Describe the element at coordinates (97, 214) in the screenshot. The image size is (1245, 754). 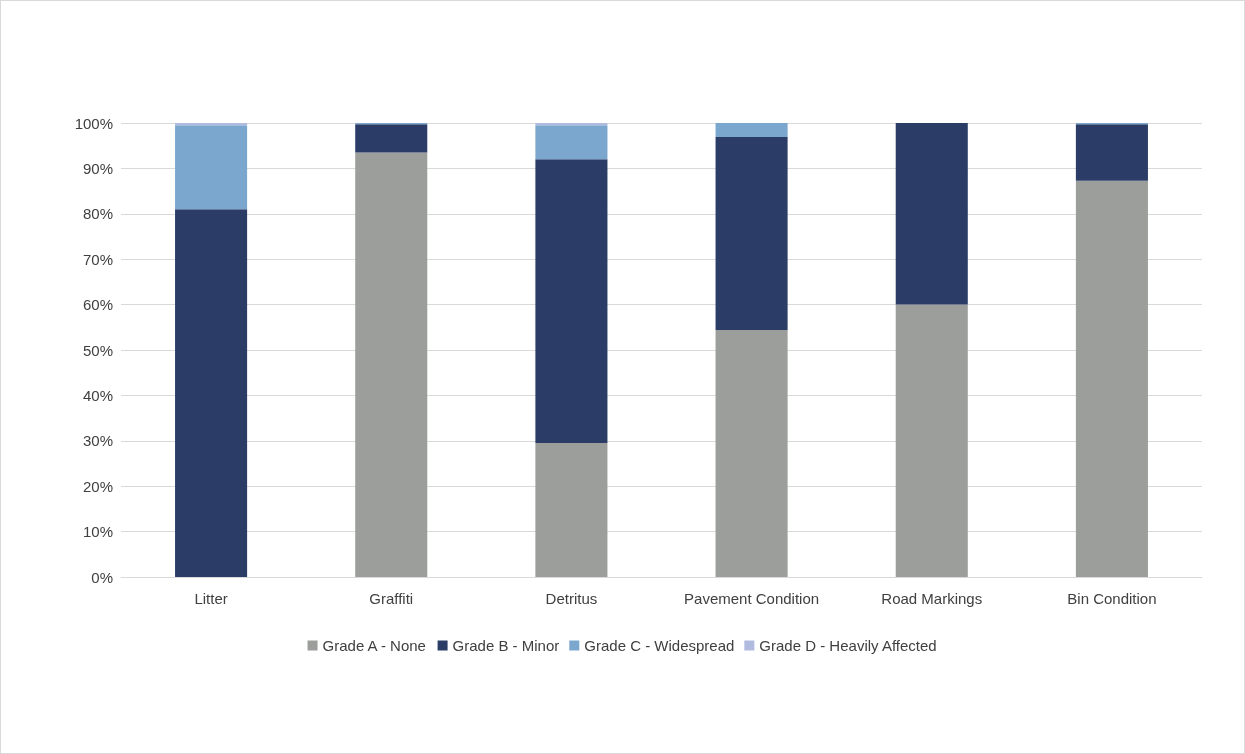
I see `y-tick-label: 80%` at that location.